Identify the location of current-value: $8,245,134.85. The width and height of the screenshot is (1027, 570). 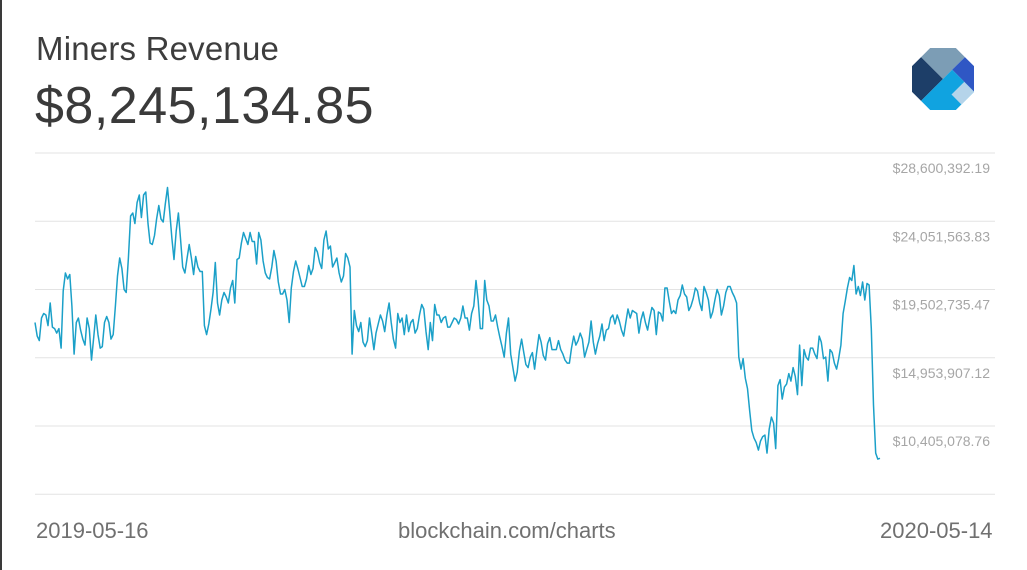
(205, 106).